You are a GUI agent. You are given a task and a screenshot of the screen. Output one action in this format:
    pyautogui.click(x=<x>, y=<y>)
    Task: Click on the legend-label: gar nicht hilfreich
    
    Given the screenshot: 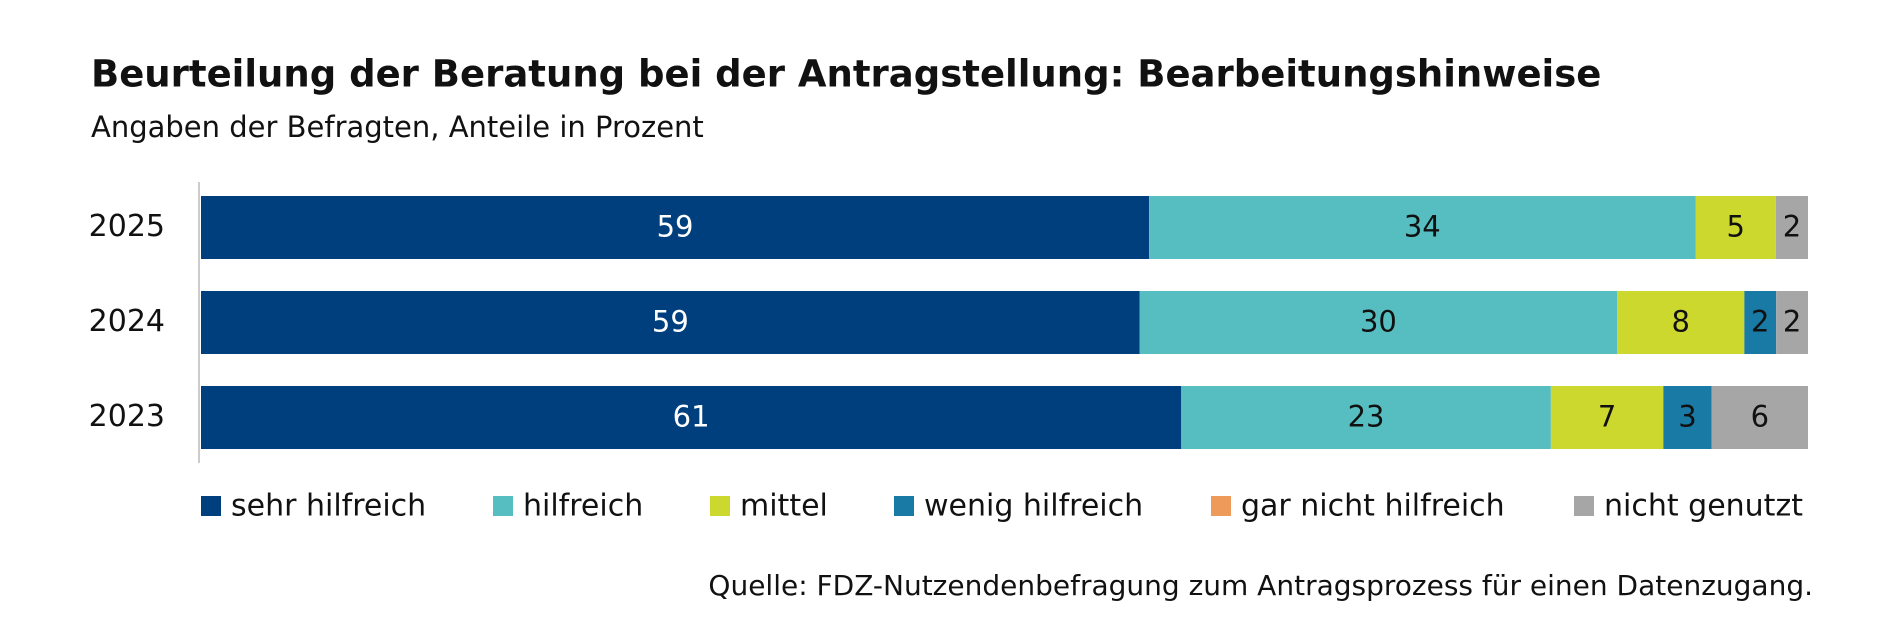 What is the action you would take?
    pyautogui.click(x=1373, y=506)
    